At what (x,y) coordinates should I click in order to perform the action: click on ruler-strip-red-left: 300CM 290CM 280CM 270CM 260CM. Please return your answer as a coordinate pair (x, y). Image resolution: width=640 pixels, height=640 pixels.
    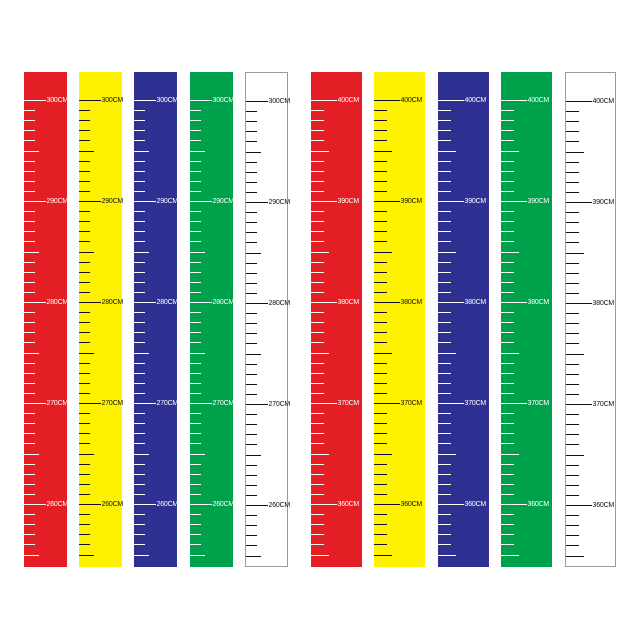
    Looking at the image, I should click on (46, 319).